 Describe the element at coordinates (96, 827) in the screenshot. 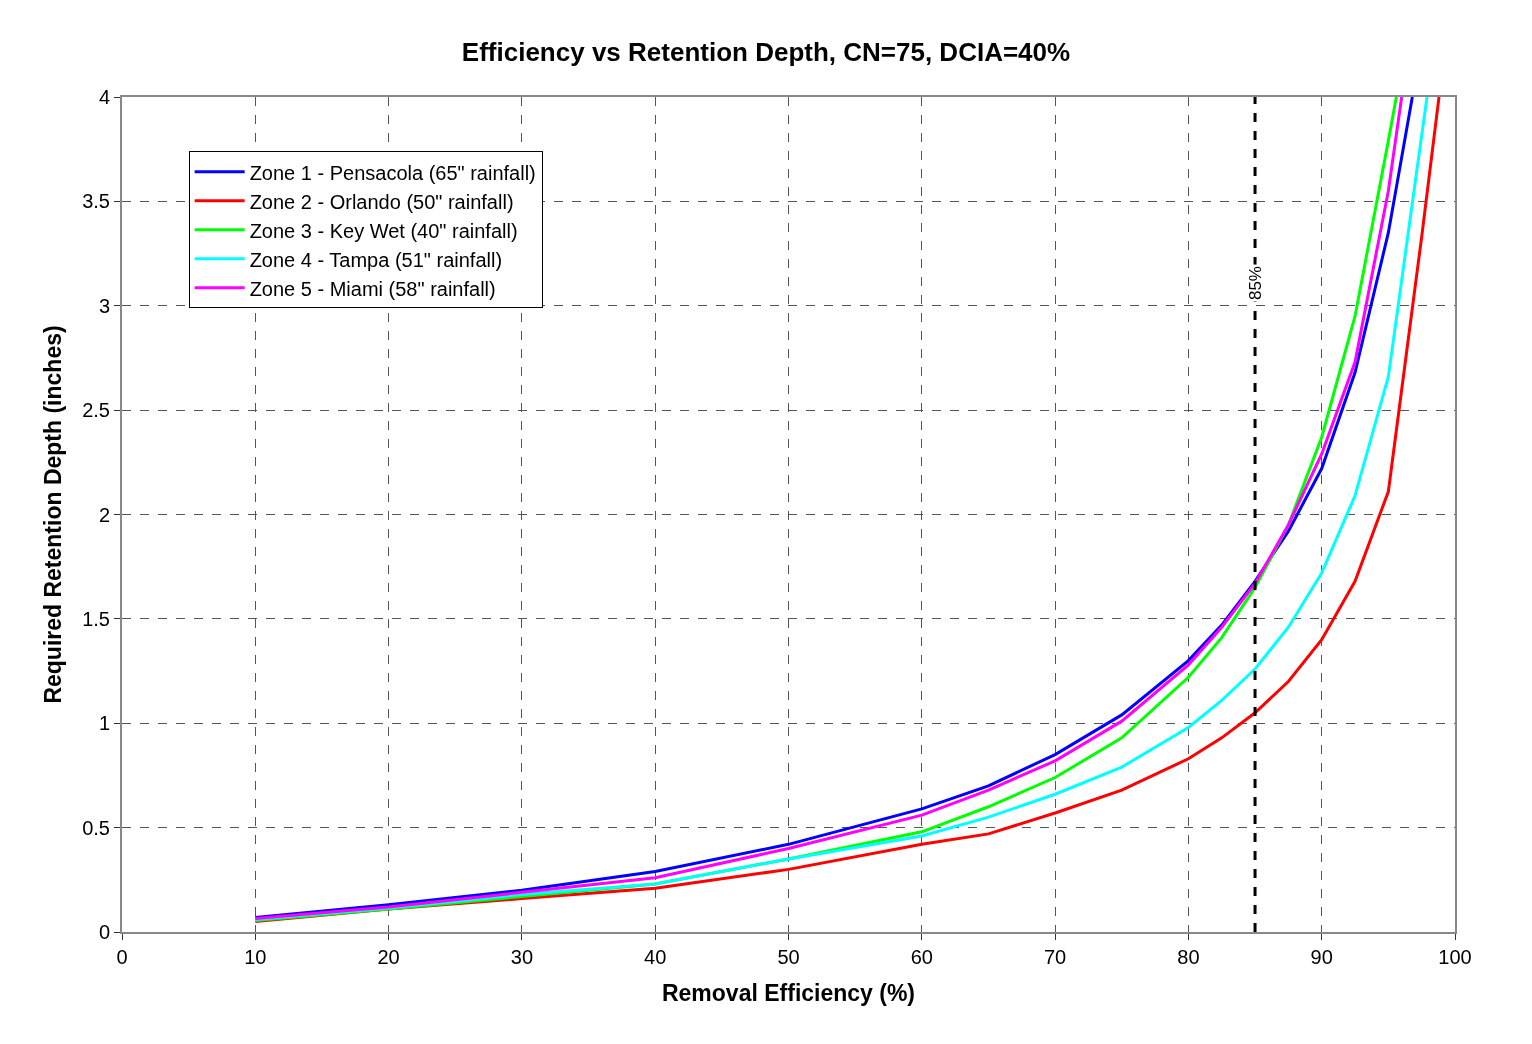

I see `y-tick-label: 0.5` at that location.